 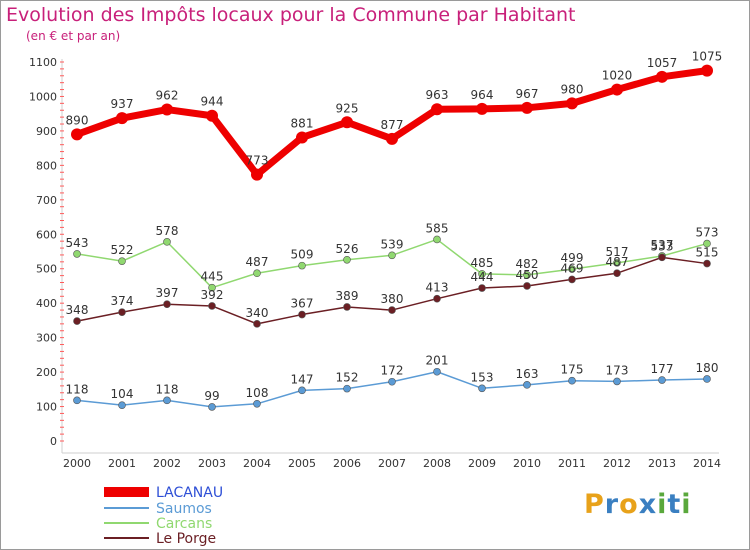 What do you see at coordinates (122, 301) in the screenshot?
I see `data-label: 374` at bounding box center [122, 301].